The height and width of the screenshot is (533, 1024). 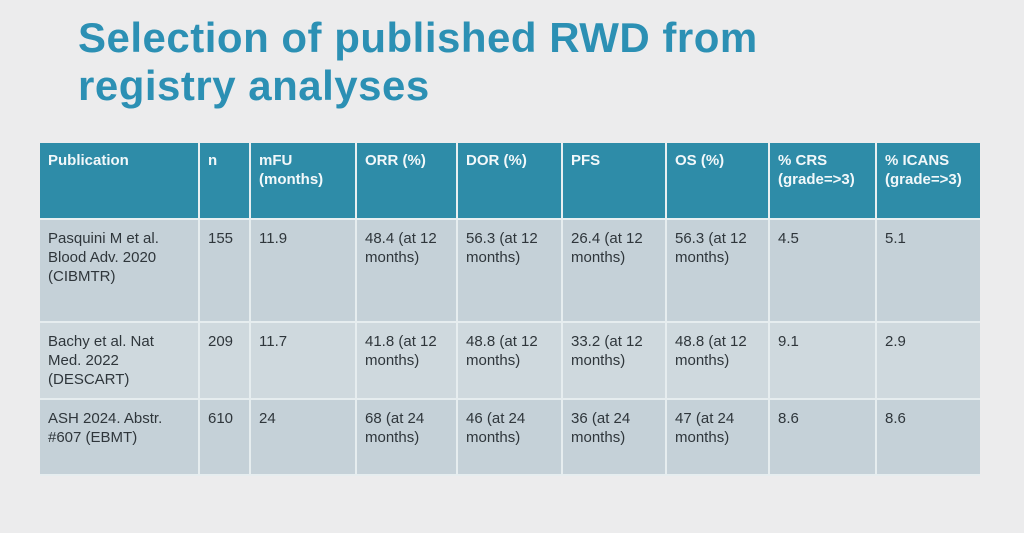 I want to click on cell-dor: 56.3 (at 12 months), so click(x=510, y=271).